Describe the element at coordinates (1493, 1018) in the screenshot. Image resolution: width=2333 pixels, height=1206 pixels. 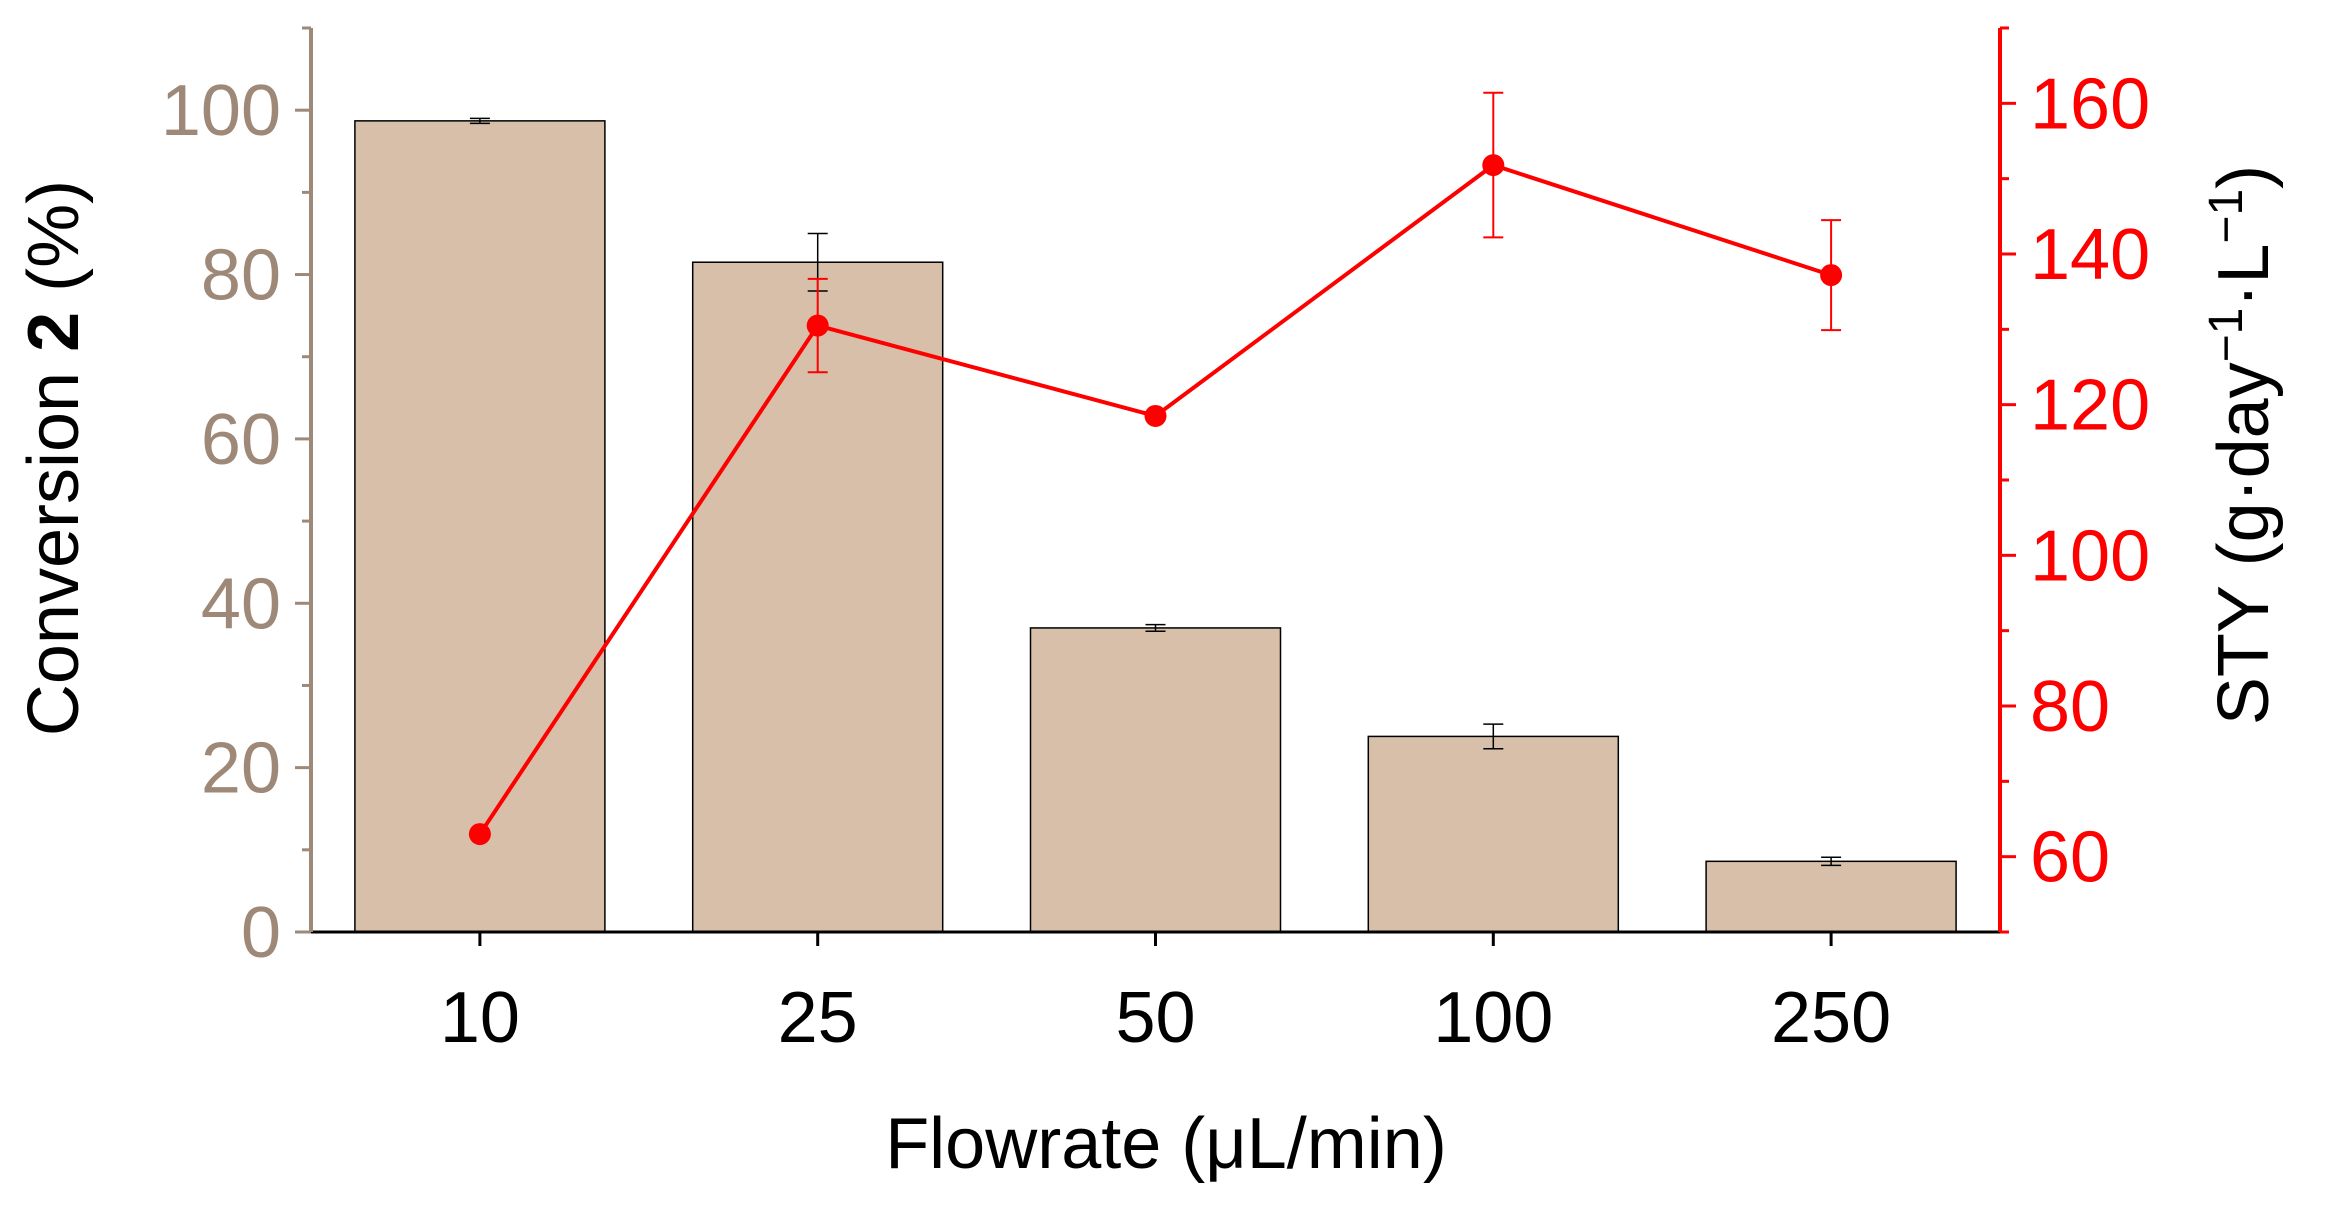
I see `x-tick-label: 100` at that location.